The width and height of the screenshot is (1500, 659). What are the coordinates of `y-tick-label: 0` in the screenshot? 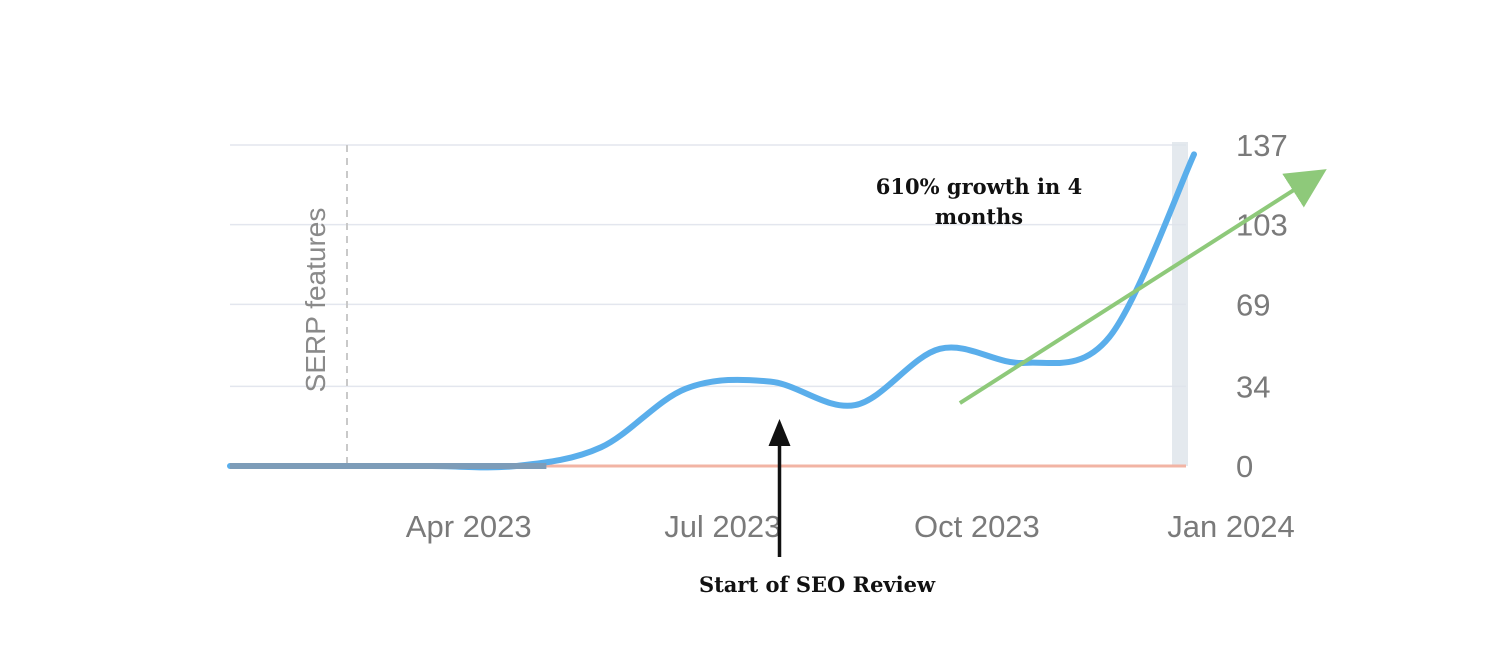 It's located at (1244, 466).